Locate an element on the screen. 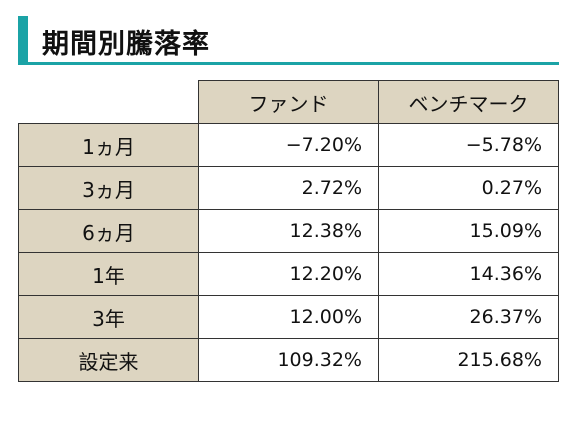  table-row: 6ヵ月 12.38% 15.09% is located at coordinates (288, 231).